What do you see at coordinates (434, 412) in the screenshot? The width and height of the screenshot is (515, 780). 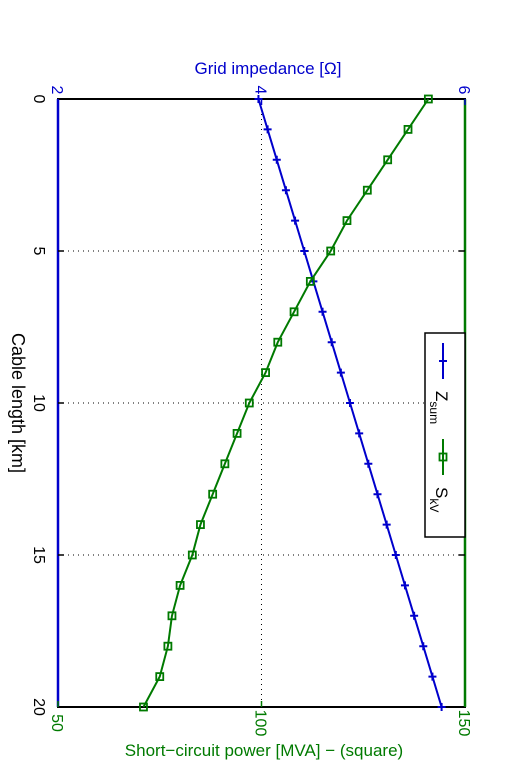 I see `legend-label-subscript: sum` at bounding box center [434, 412].